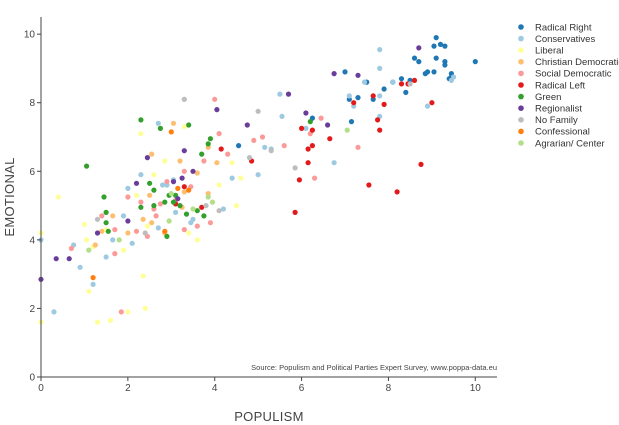 This screenshot has width=619, height=425. What do you see at coordinates (552, 85) in the screenshot?
I see `legend-item: Radical Left` at bounding box center [552, 85].